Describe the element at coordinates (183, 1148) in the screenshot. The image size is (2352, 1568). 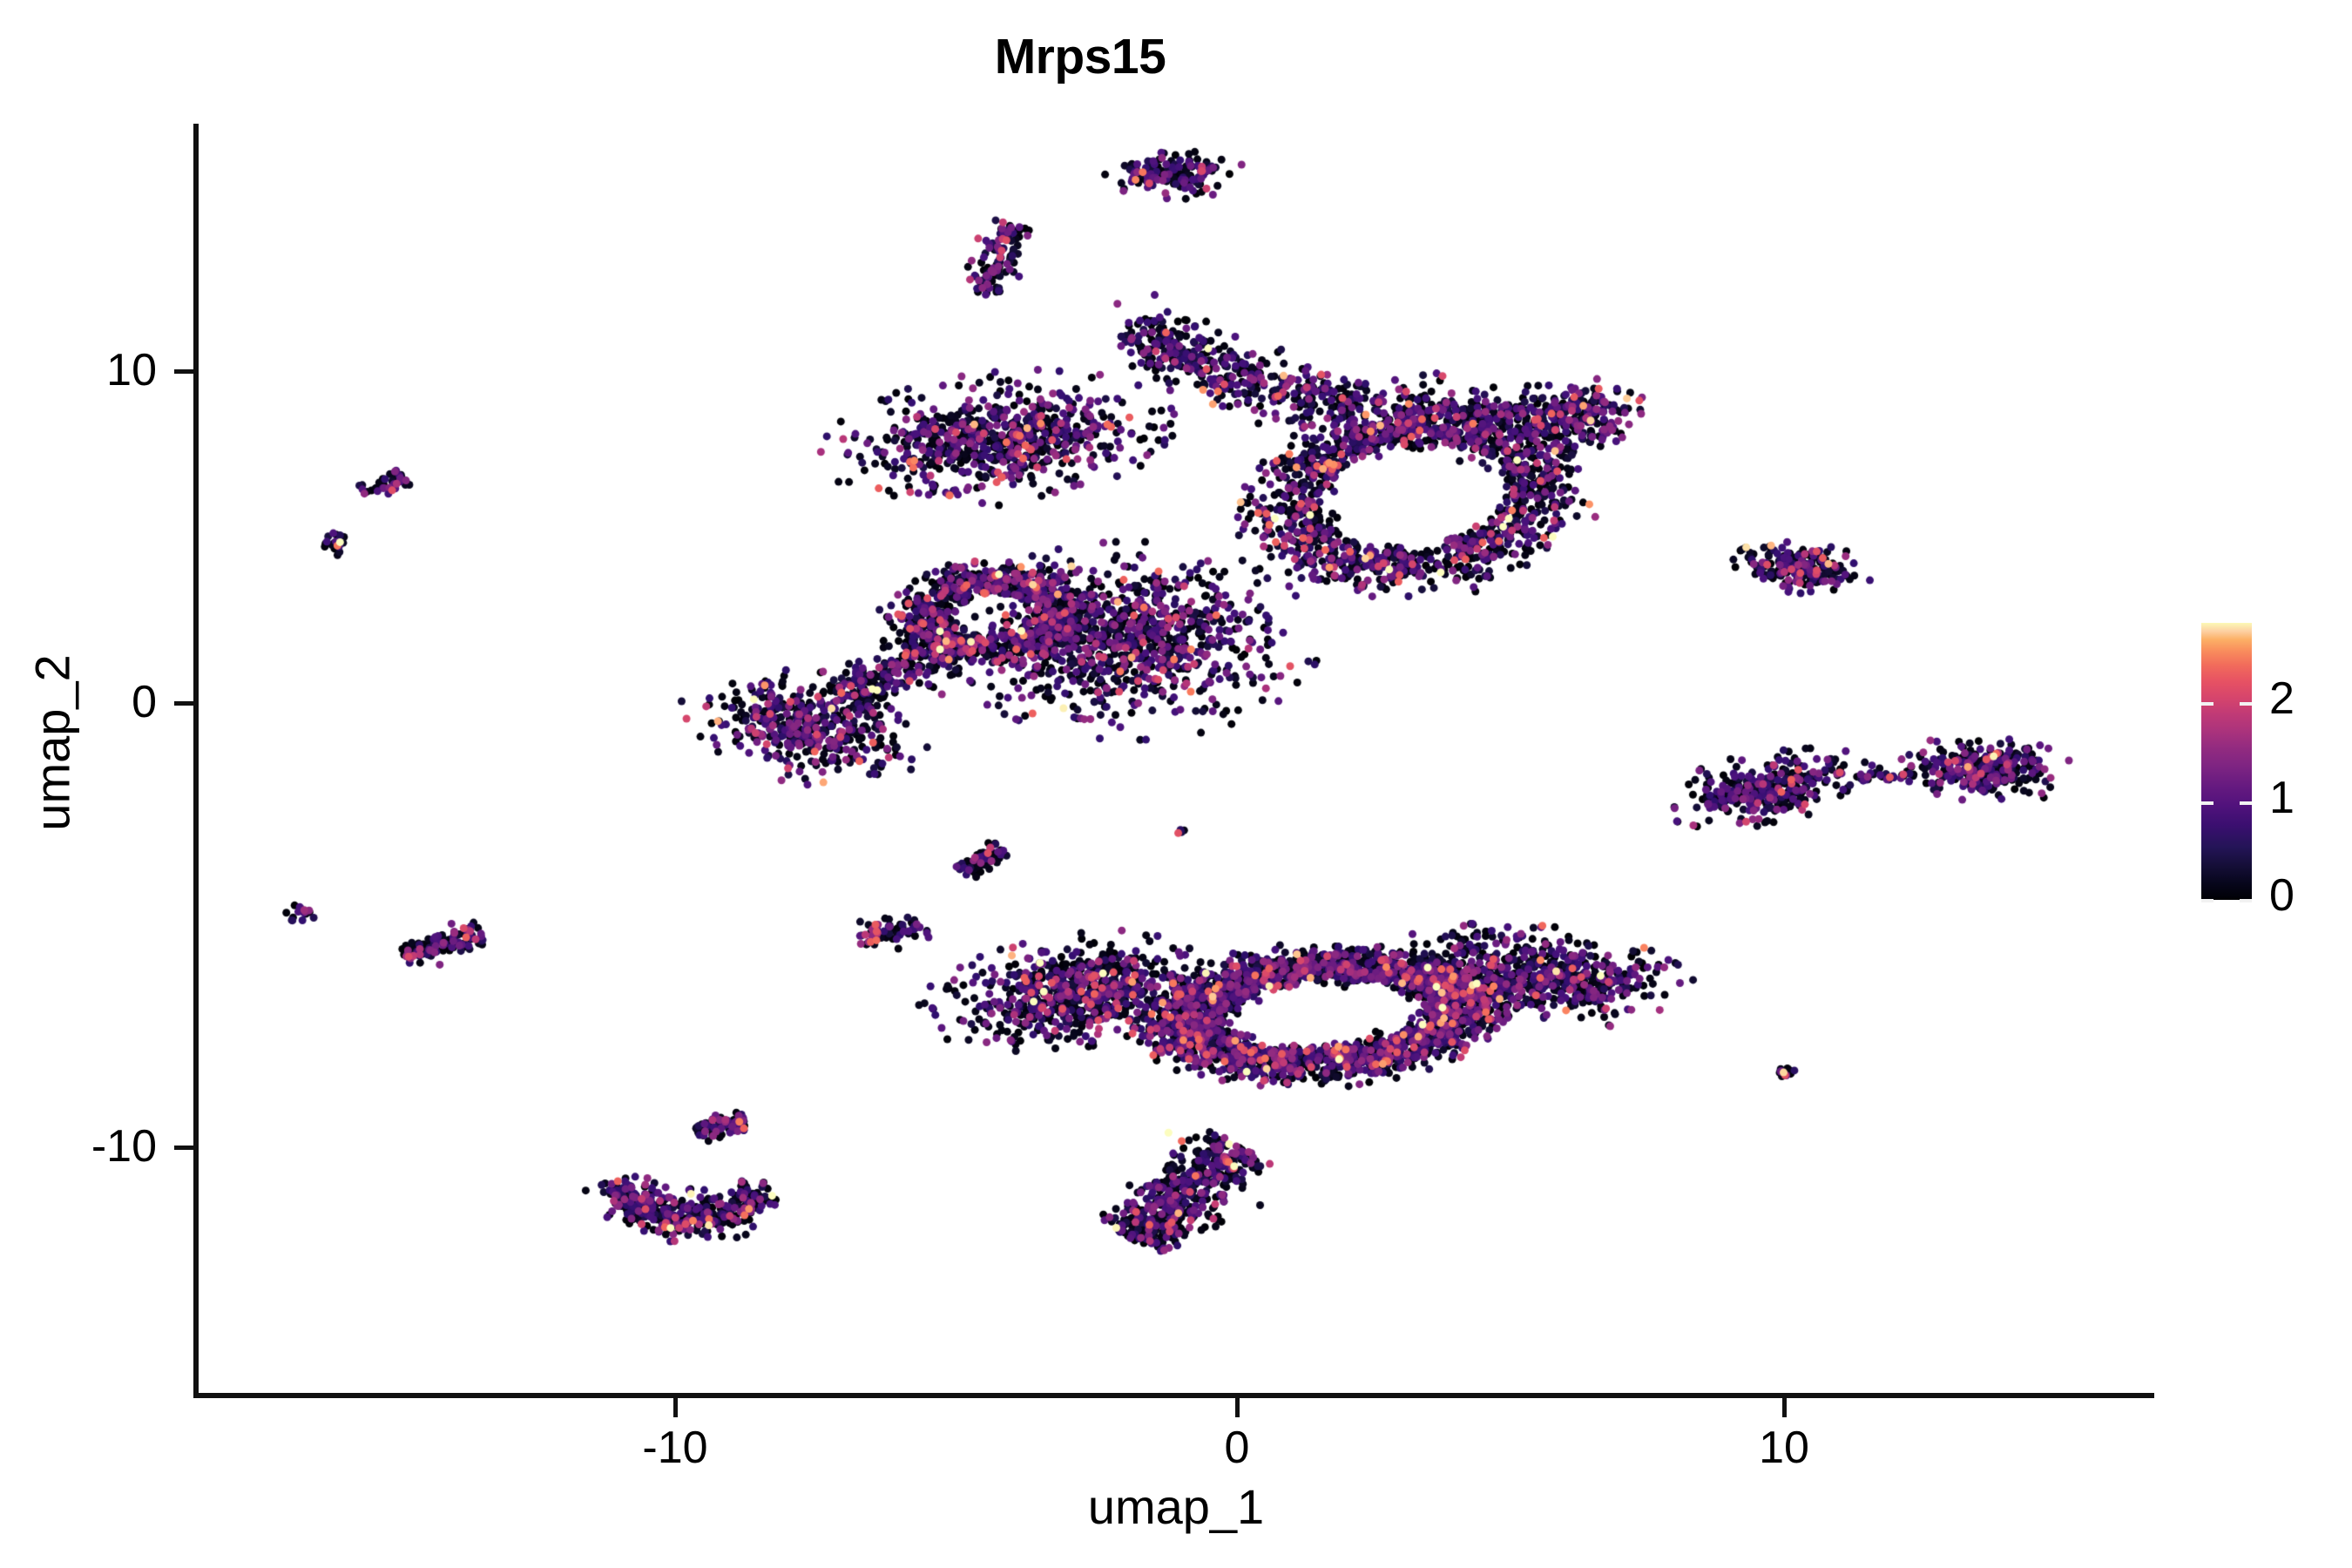
I see `y-tick-mark-neg10` at that location.